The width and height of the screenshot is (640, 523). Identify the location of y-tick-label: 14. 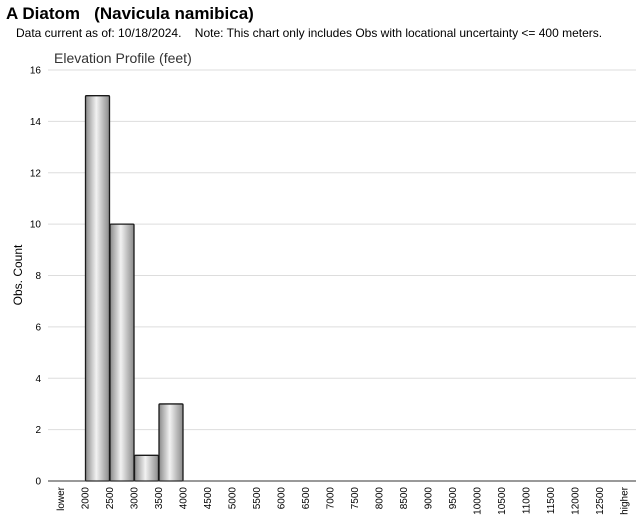
(36, 122).